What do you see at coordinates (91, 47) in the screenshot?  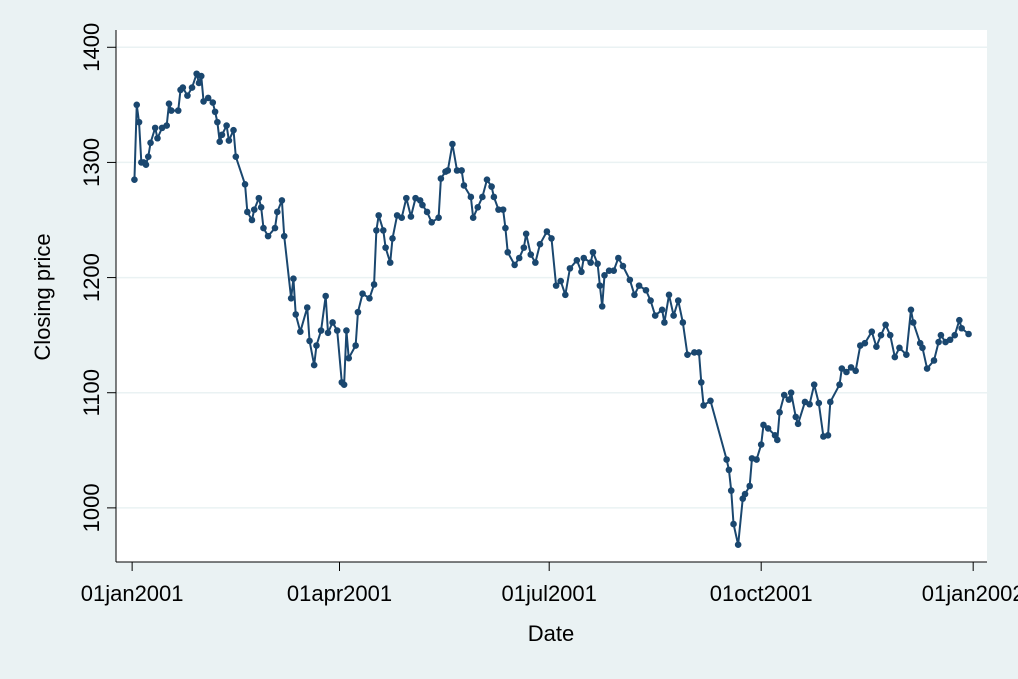 I see `y-tick-label: 1400` at bounding box center [91, 47].